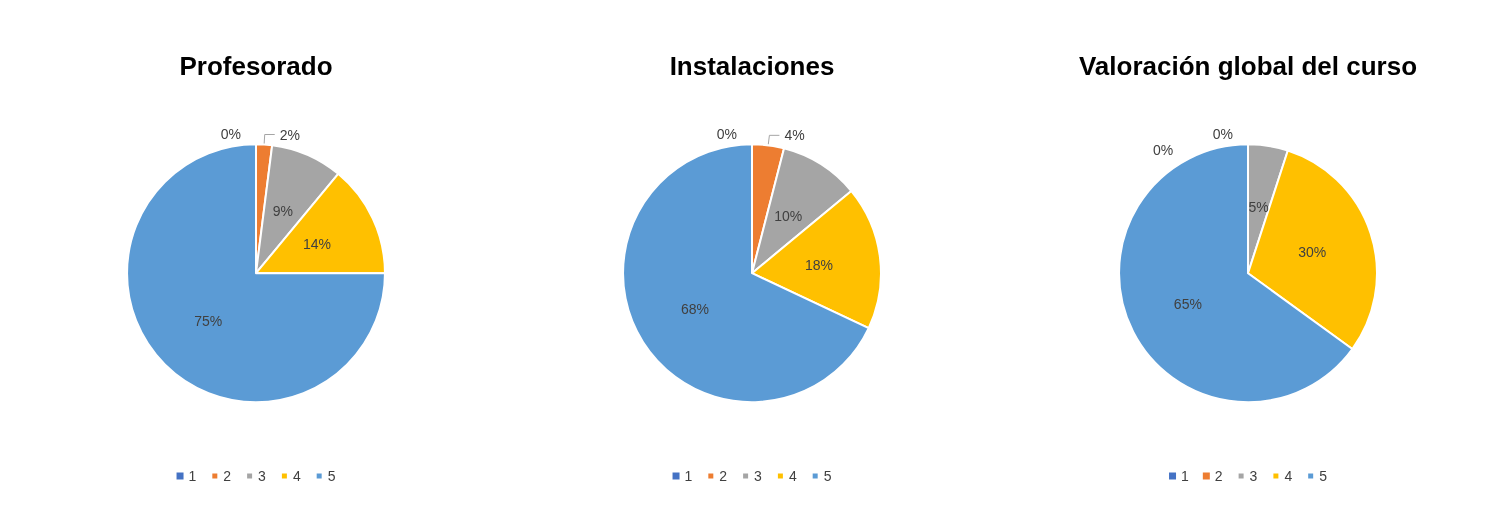 The image size is (1504, 526). What do you see at coordinates (317, 244) in the screenshot?
I see `data-label: 14%` at bounding box center [317, 244].